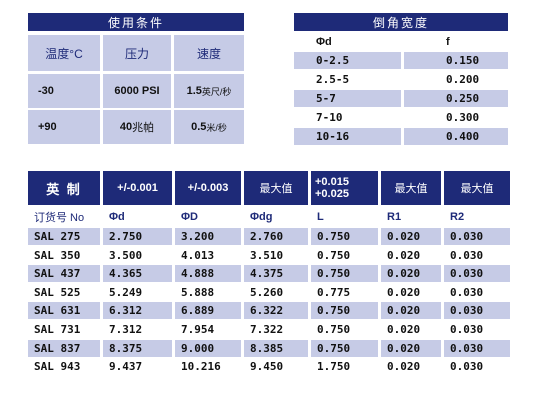 The width and height of the screenshot is (550, 415). I want to click on sub-header-R2: R2, so click(457, 217).